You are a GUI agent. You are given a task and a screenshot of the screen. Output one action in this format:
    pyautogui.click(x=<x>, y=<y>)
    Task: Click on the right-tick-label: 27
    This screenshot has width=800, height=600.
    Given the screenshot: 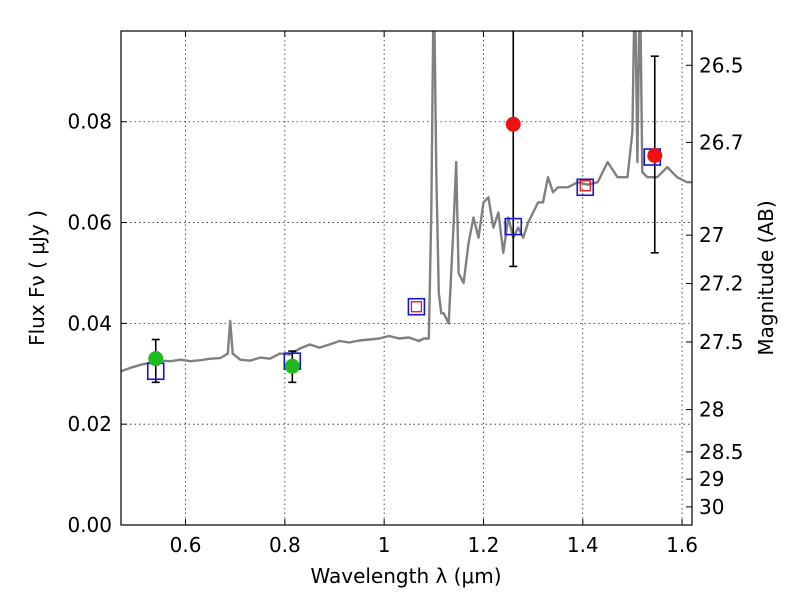 What is the action you would take?
    pyautogui.click(x=711, y=235)
    